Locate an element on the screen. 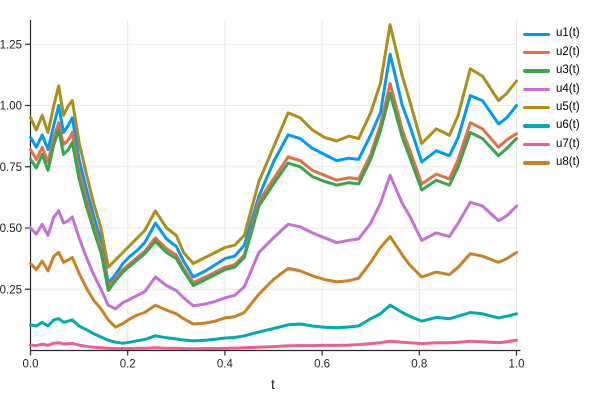  y-tick-label: 0.75 is located at coordinates (11, 168).